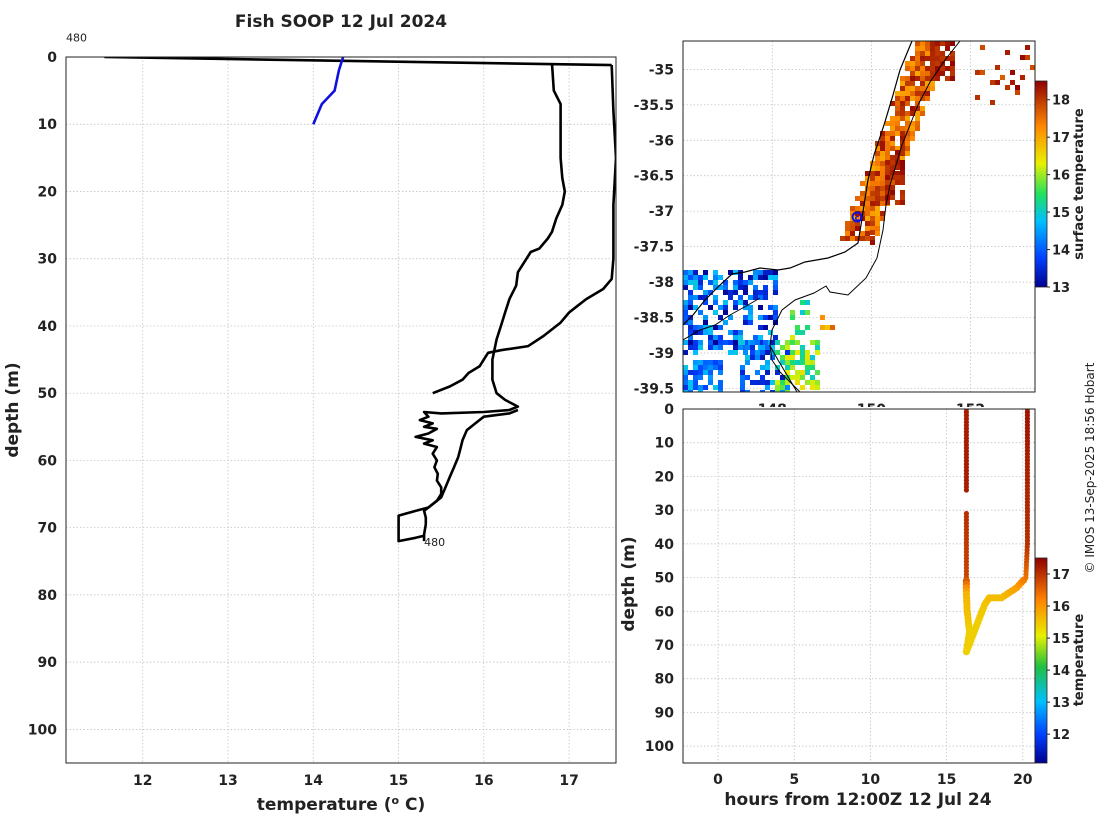 This screenshot has height=820, width=1100. What do you see at coordinates (1058, 655) in the screenshot?
I see `timeseries-colorbar-ticks: 12 13 14 15 16 17` at bounding box center [1058, 655].